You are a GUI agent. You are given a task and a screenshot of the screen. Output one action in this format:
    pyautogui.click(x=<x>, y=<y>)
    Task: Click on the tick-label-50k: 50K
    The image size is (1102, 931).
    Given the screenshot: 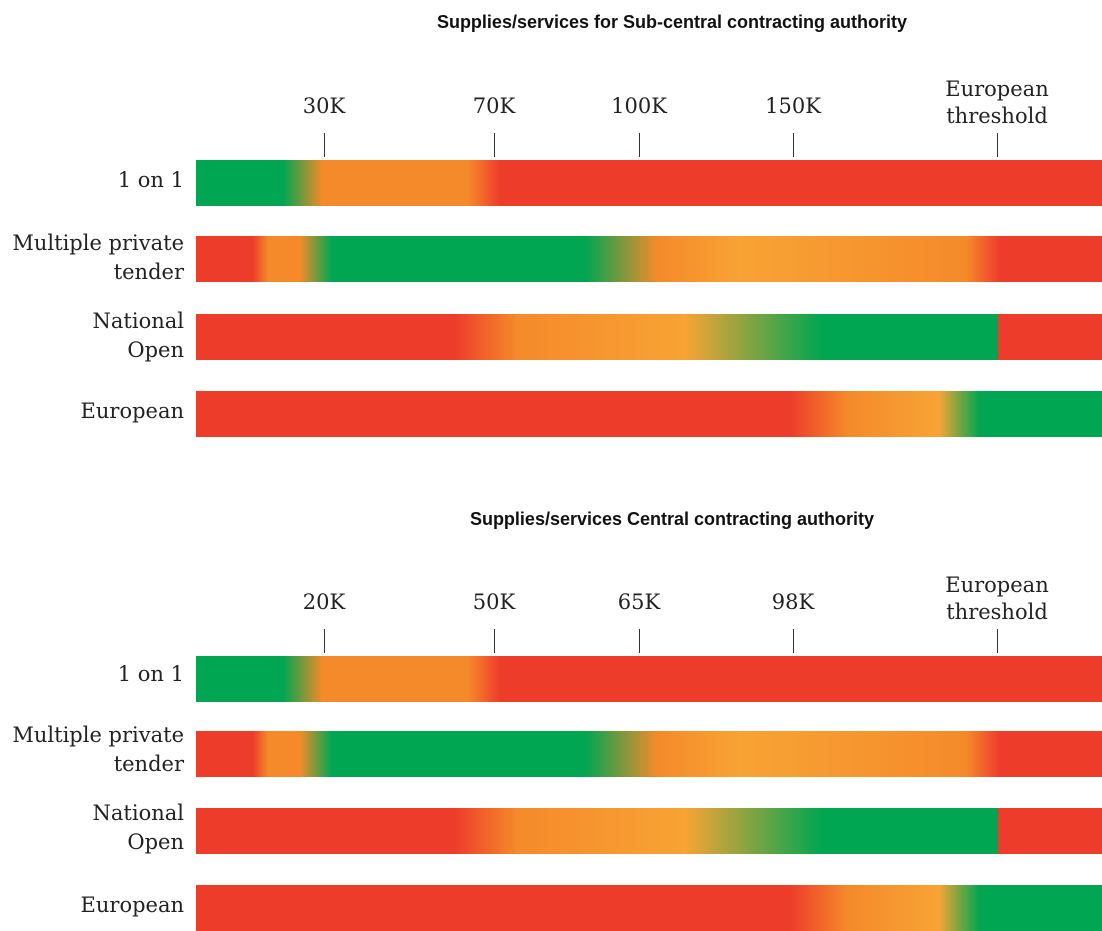 What is the action you would take?
    pyautogui.click(x=494, y=602)
    